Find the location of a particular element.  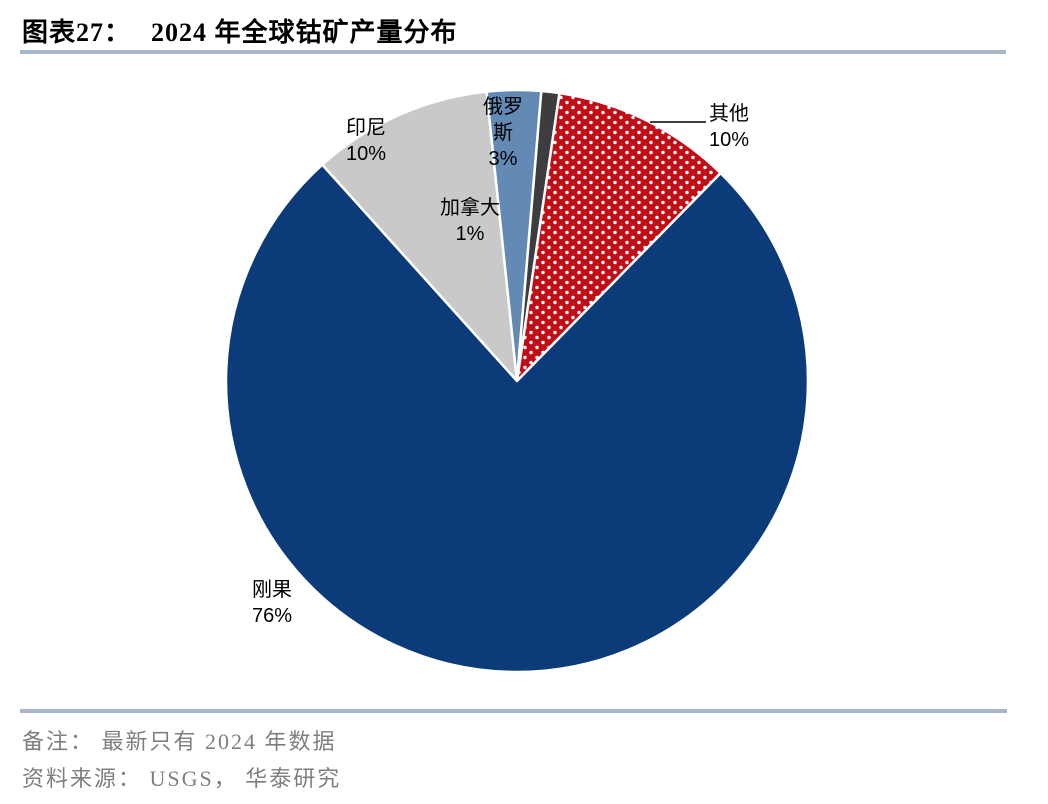

note-text: 备注： 最新只有 2024 年数据 is located at coordinates (179, 741).